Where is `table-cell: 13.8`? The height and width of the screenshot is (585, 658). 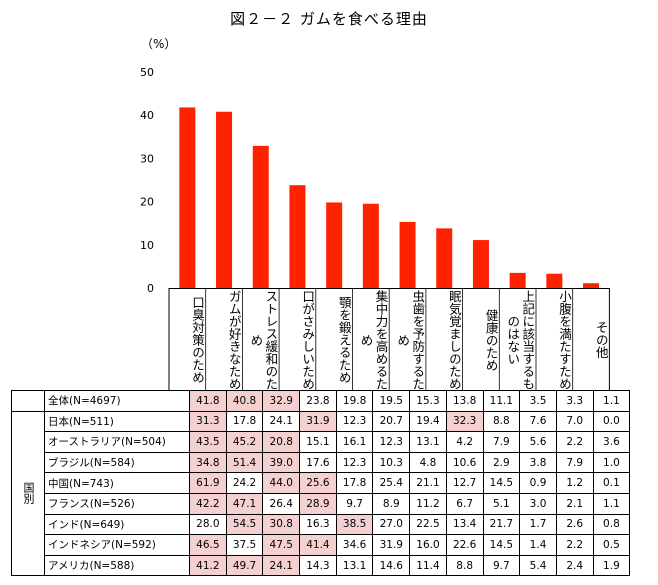
table-cell: 13.8 is located at coordinates (464, 401).